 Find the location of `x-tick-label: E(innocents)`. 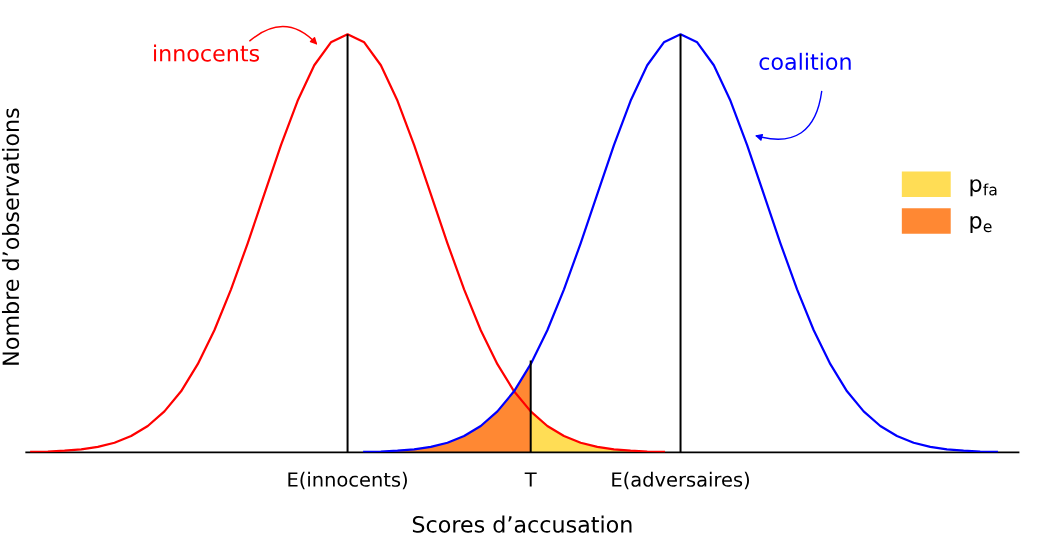

x-tick-label: E(innocents) is located at coordinates (347, 480).